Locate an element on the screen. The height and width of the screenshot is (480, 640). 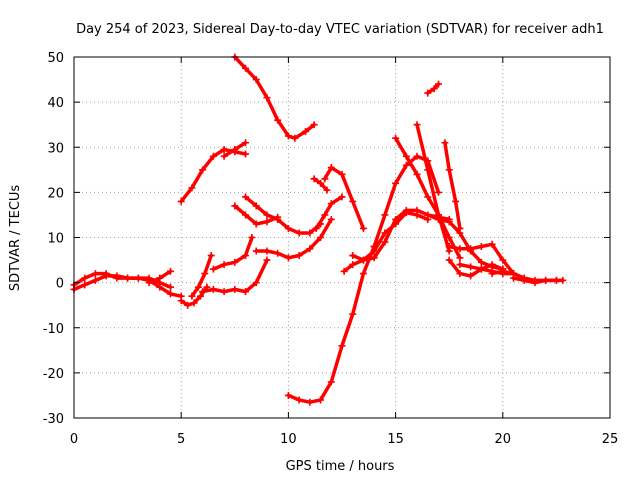
y-tick-label: 40 is located at coordinates (55, 103).